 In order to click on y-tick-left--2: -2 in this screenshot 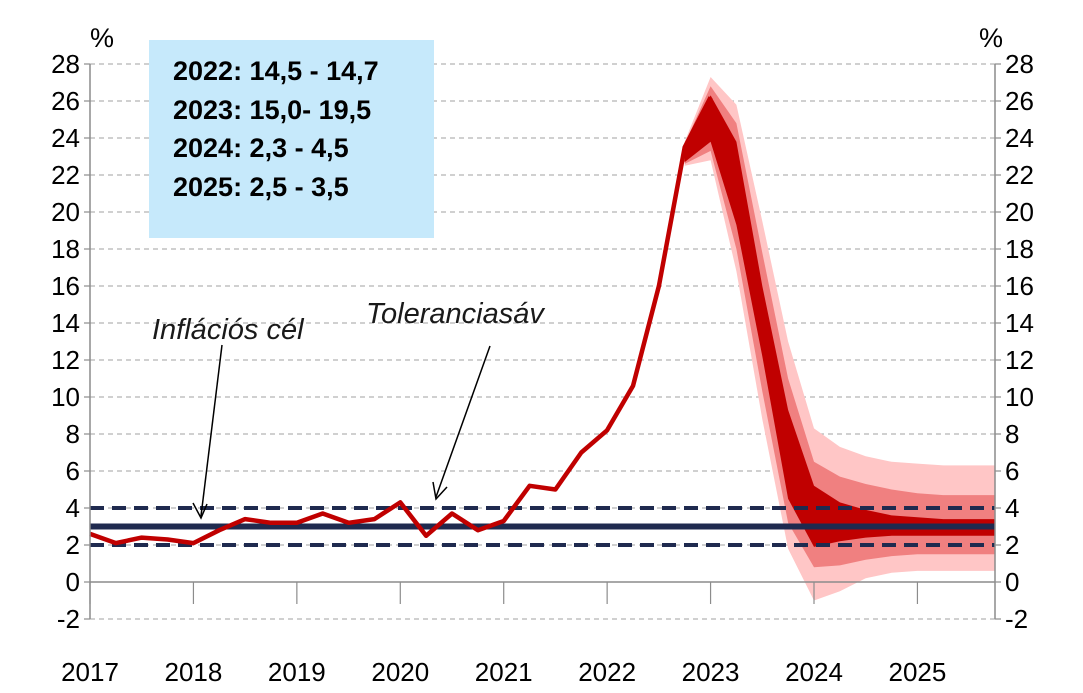, I will do `click(68, 619)`.